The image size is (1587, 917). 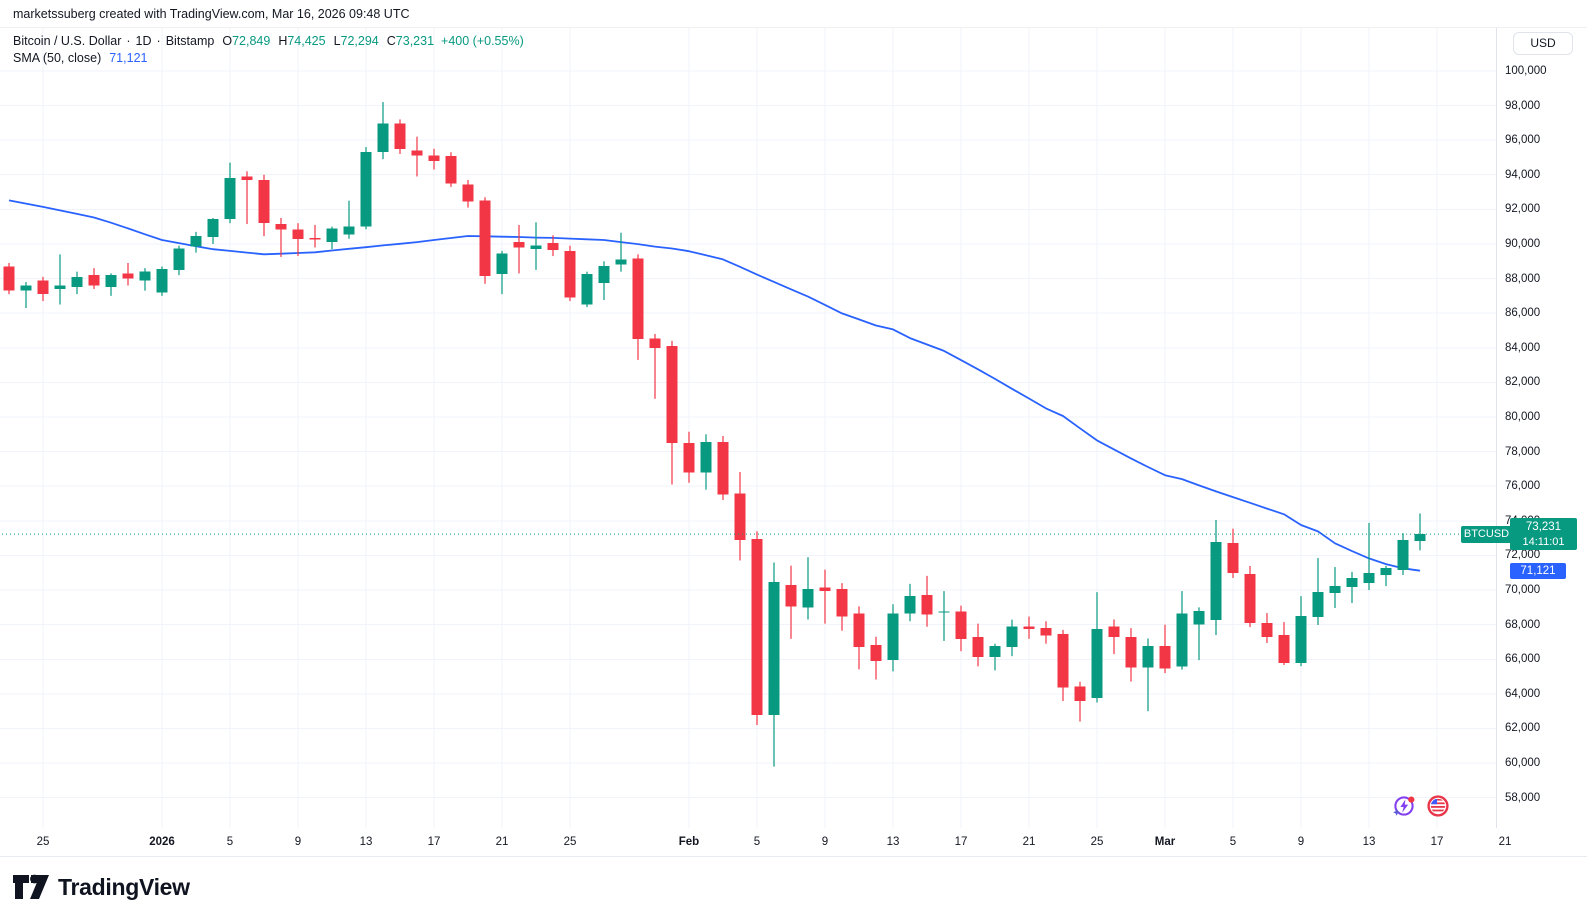 What do you see at coordinates (1404, 806) in the screenshot?
I see `crypto-event-icon` at bounding box center [1404, 806].